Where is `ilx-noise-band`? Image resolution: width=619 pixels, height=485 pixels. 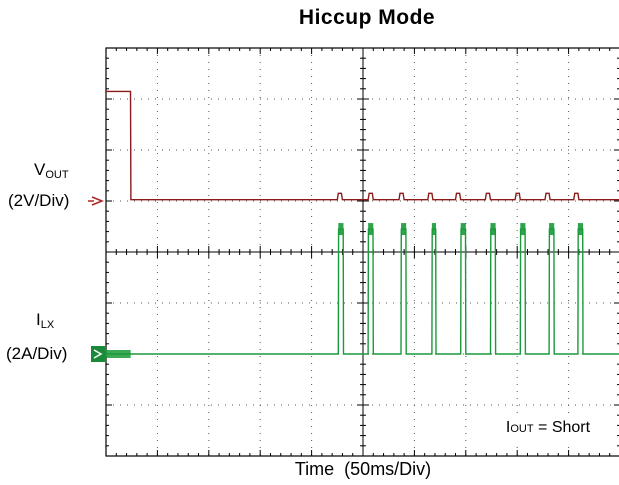
ilx-noise-band is located at coordinates (118, 354).